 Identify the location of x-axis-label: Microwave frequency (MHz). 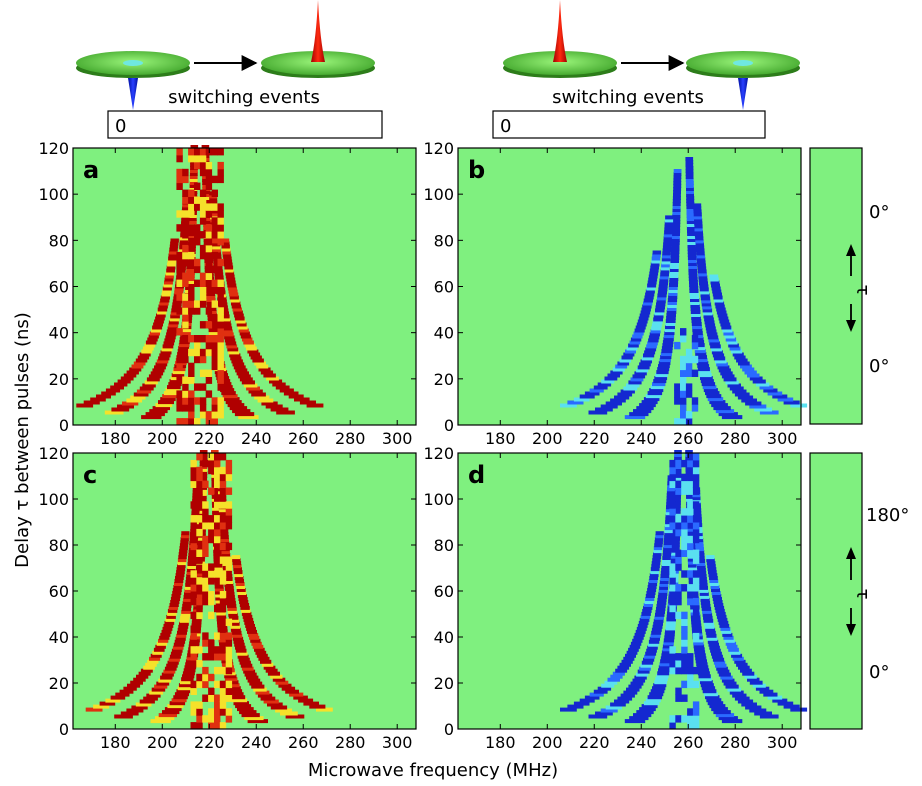
(433, 770).